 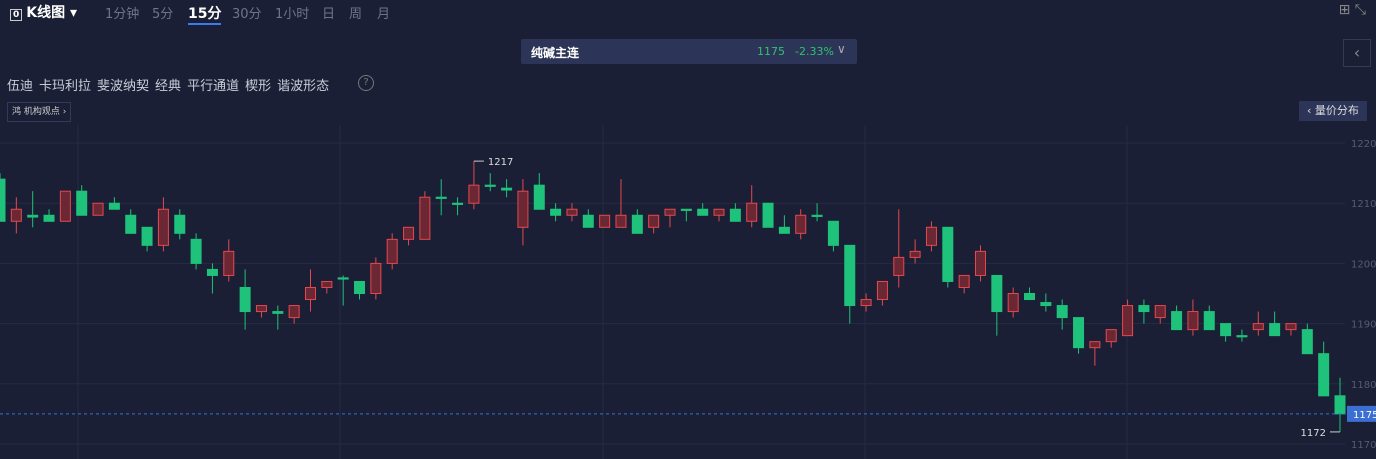 I want to click on badge: 鸿 机构观点 ›, so click(x=39, y=112).